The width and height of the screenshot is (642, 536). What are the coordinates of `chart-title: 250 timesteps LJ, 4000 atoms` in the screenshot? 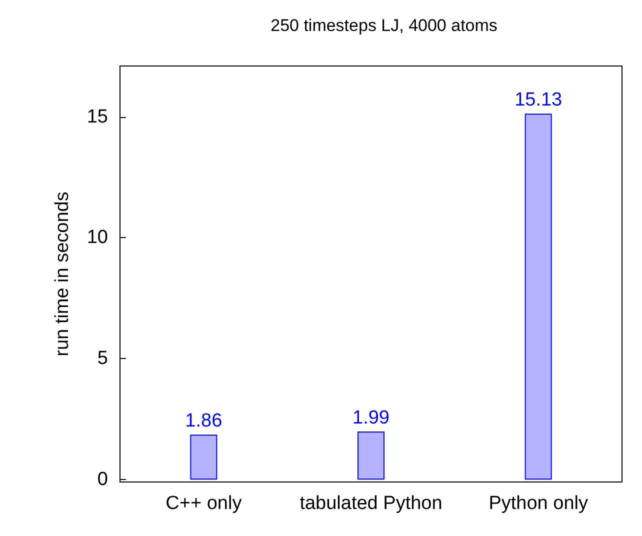 It's located at (384, 25).